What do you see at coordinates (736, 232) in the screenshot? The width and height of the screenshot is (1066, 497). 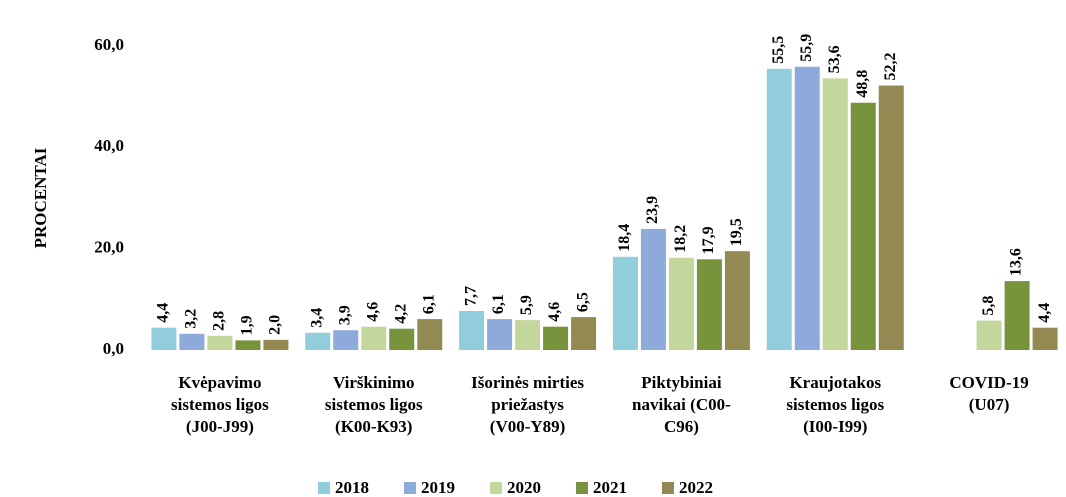 I see `data-label: 19,5` at bounding box center [736, 232].